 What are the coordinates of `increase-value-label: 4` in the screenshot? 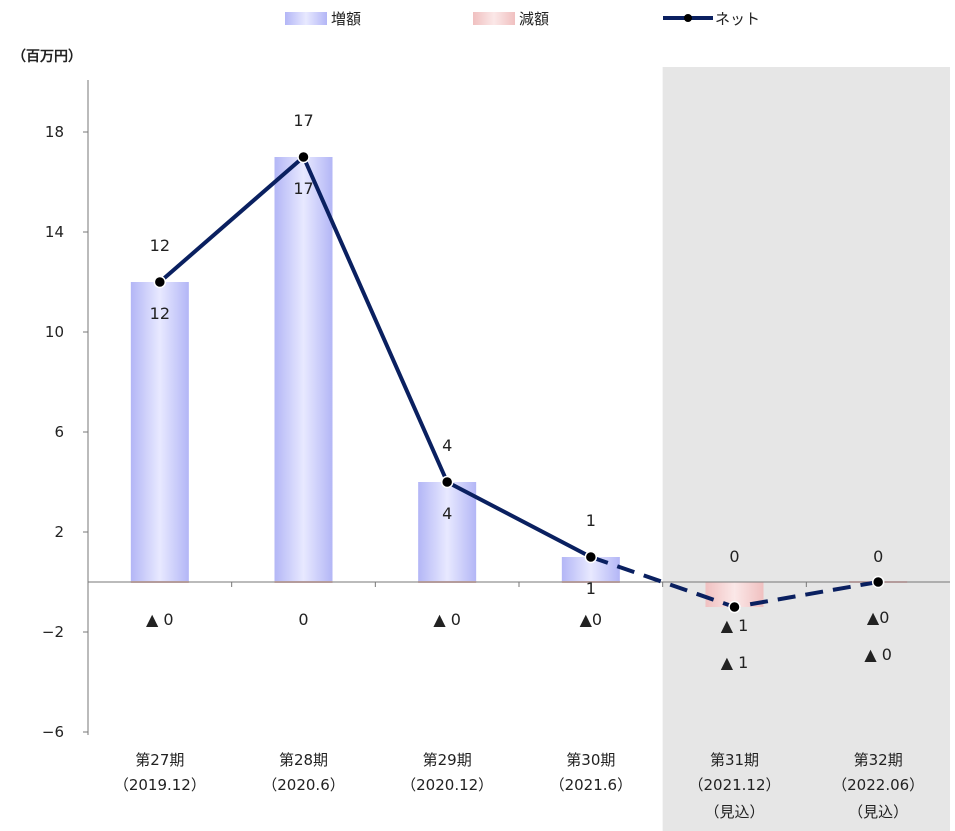 It's located at (447, 513).